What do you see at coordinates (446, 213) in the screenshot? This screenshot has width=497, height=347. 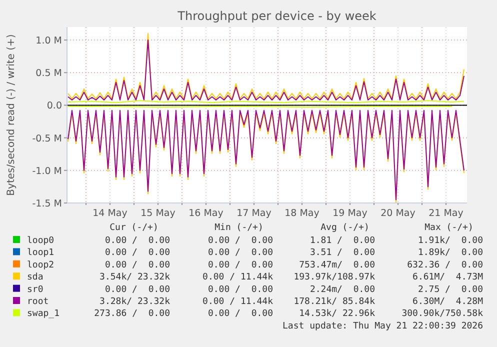 I see `x-tick-label: 21 May` at bounding box center [446, 213].